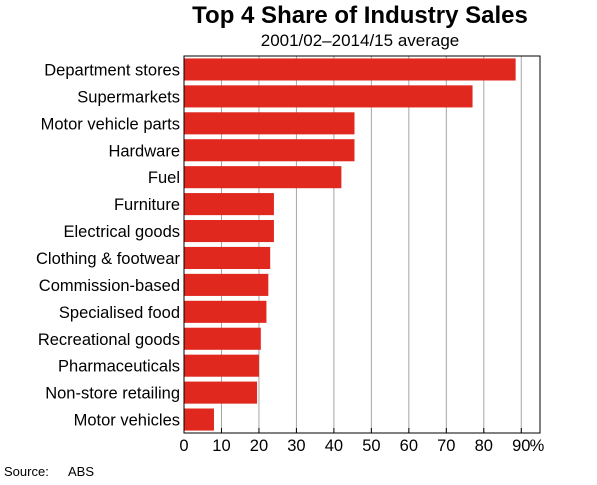 Image resolution: width=597 pixels, height=485 pixels. Describe the element at coordinates (259, 446) in the screenshot. I see `tick-label: 20` at that location.